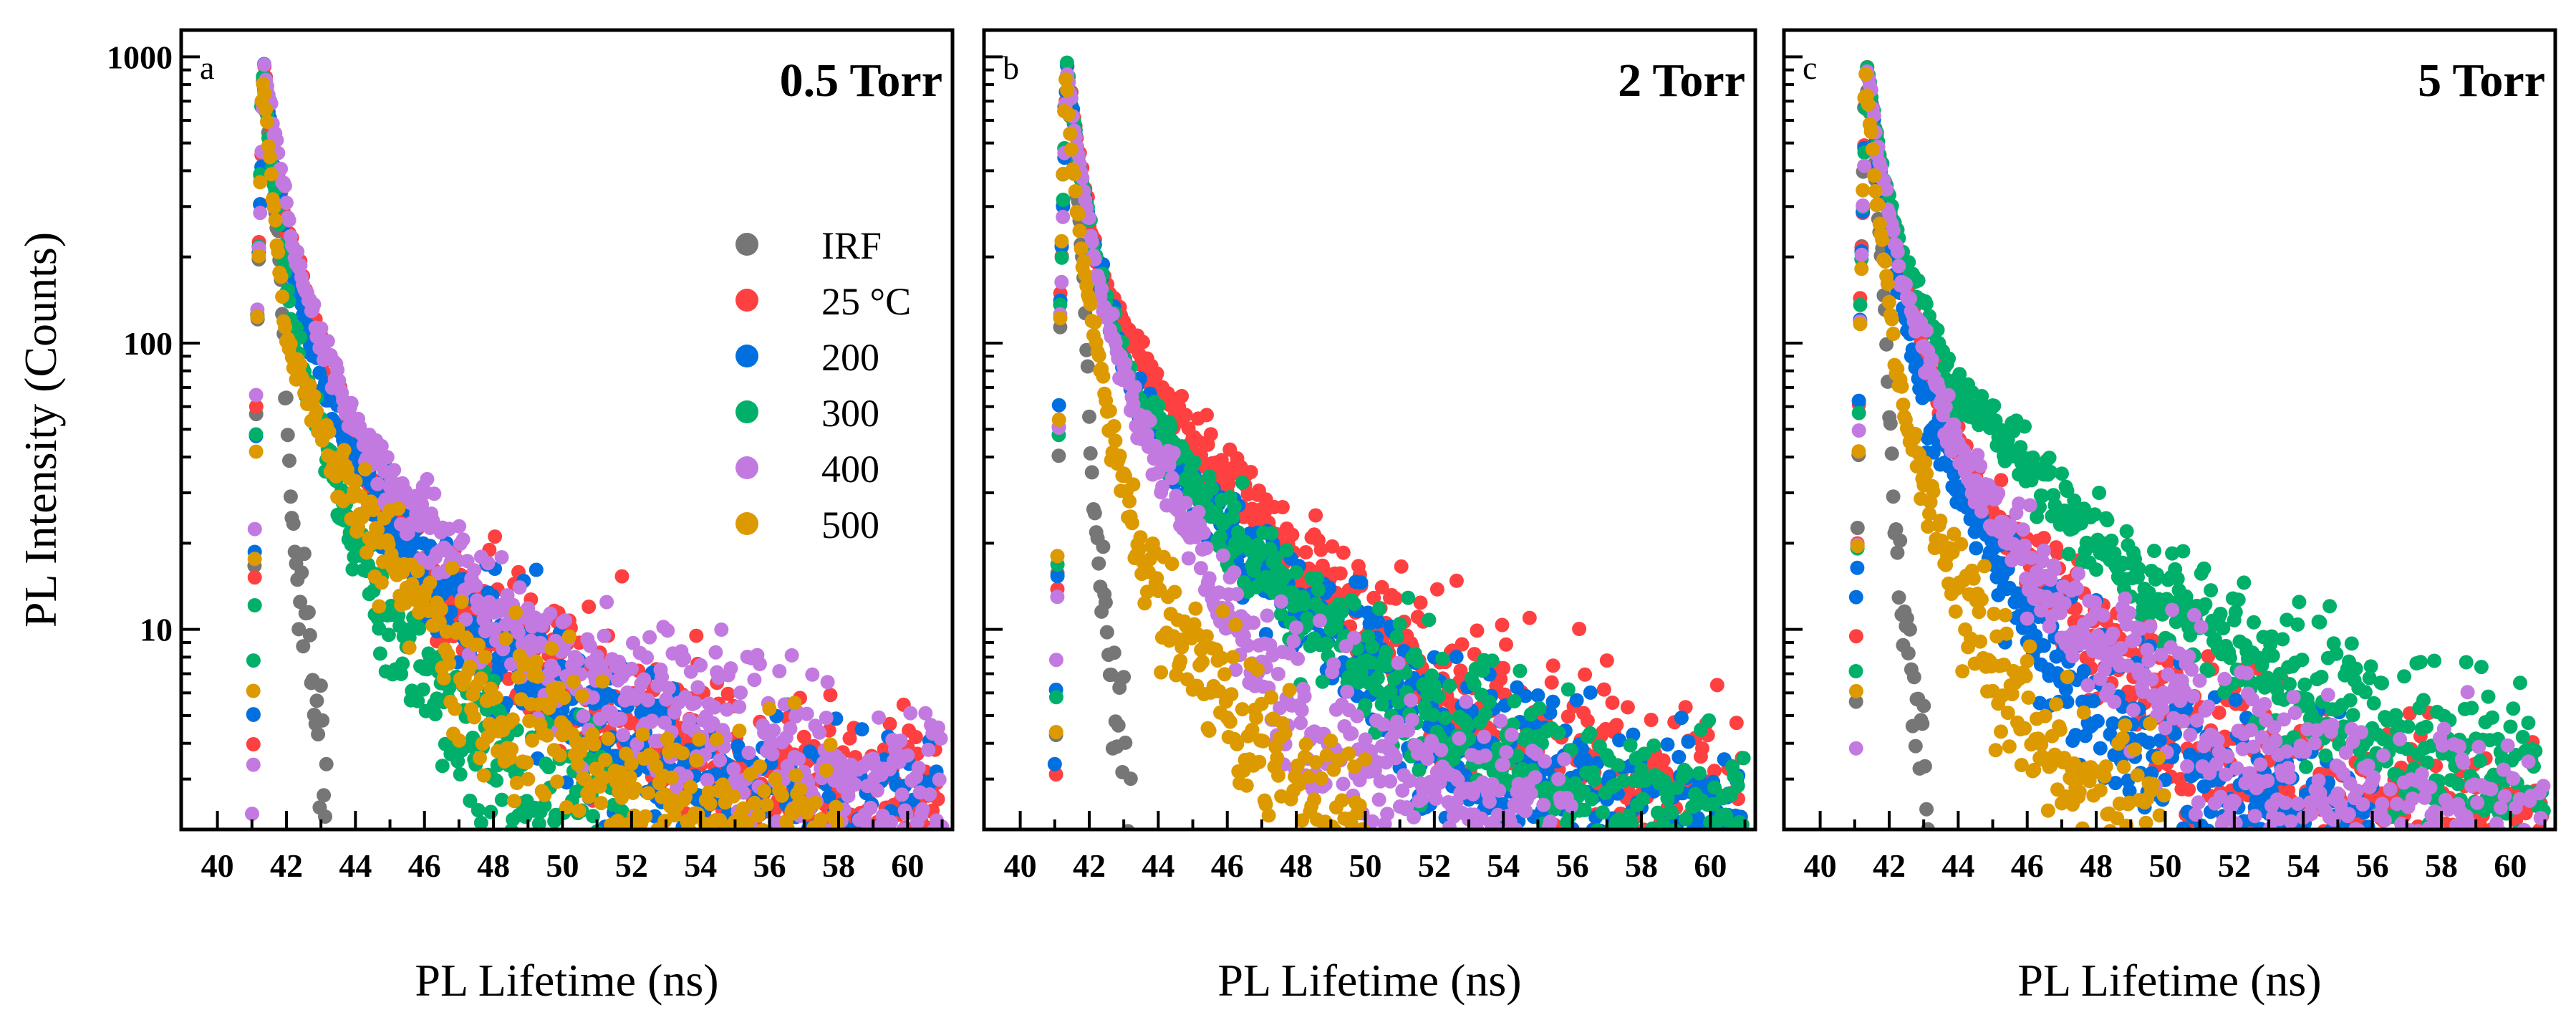 This screenshot has height=1015, width=2576. Describe the element at coordinates (40, 429) in the screenshot. I see `y-axis-title: PL Intensity (Counts)` at that location.